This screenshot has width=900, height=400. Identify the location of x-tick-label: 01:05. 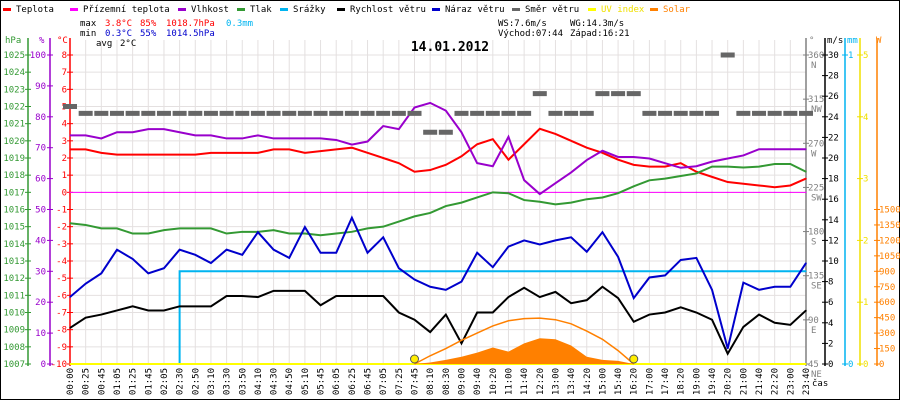
(118, 381).